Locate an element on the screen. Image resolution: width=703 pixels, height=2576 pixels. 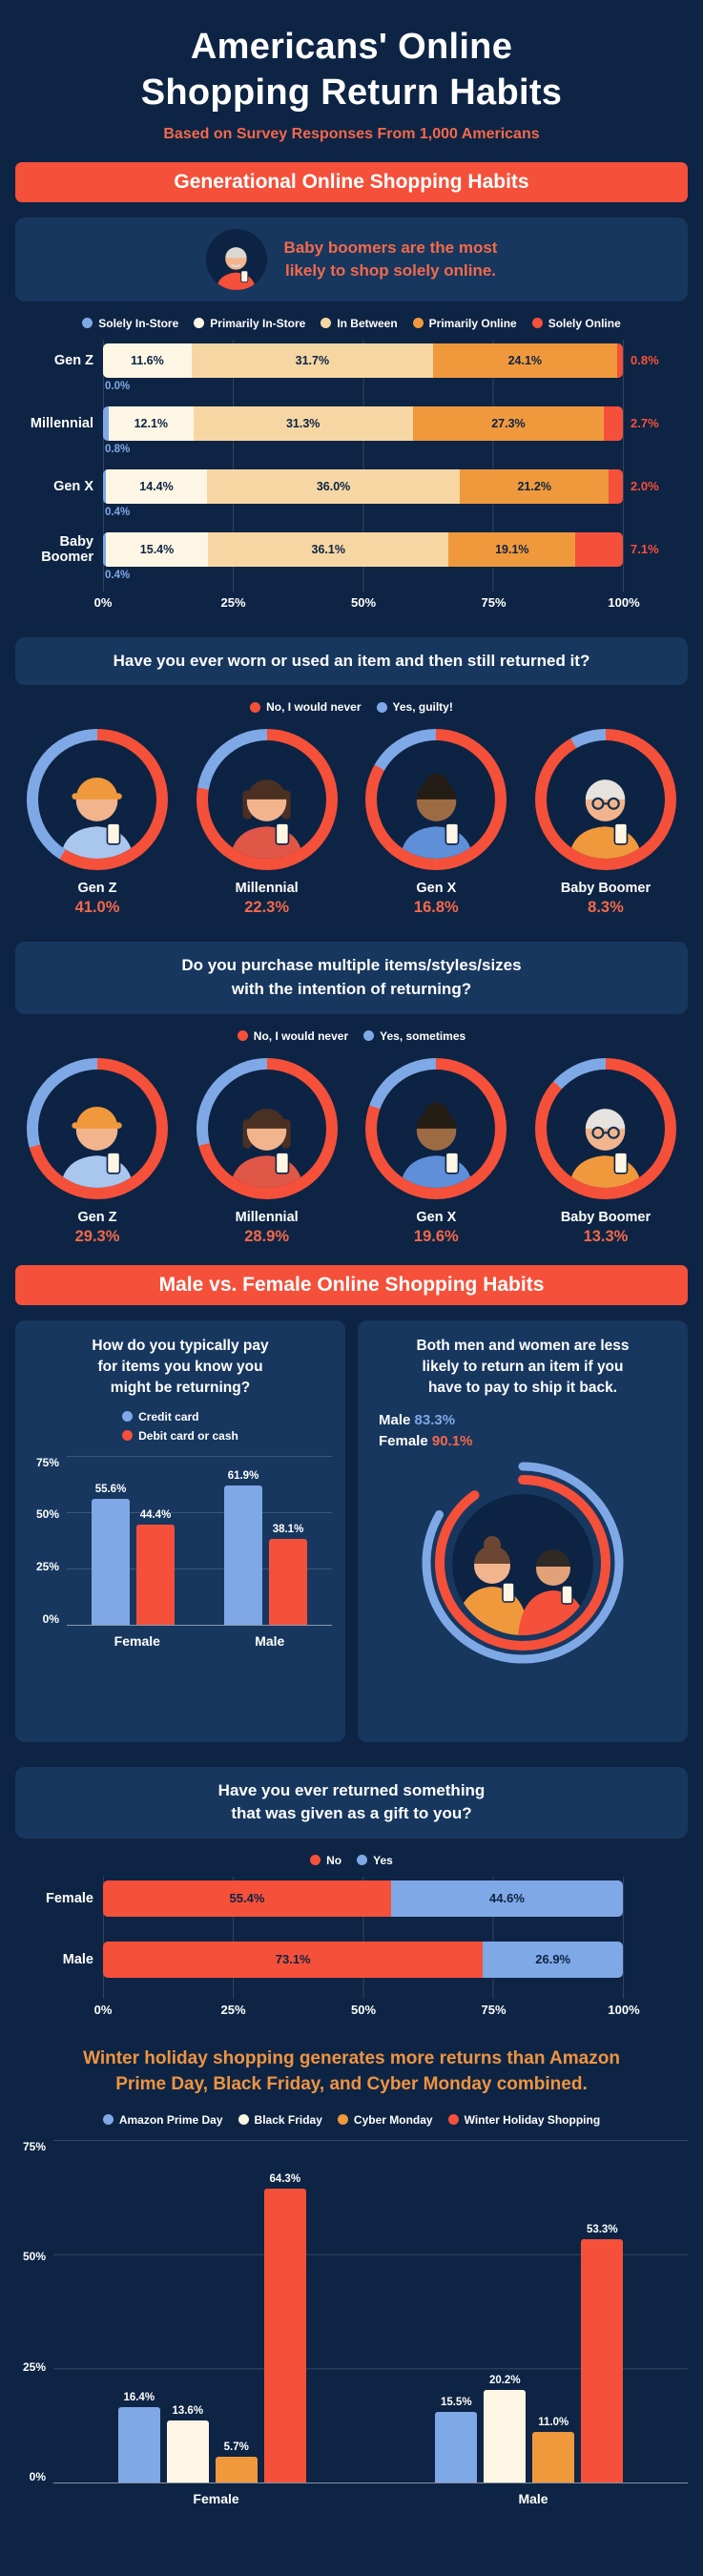
x-axis-categories: Female Male is located at coordinates (371, 2498).